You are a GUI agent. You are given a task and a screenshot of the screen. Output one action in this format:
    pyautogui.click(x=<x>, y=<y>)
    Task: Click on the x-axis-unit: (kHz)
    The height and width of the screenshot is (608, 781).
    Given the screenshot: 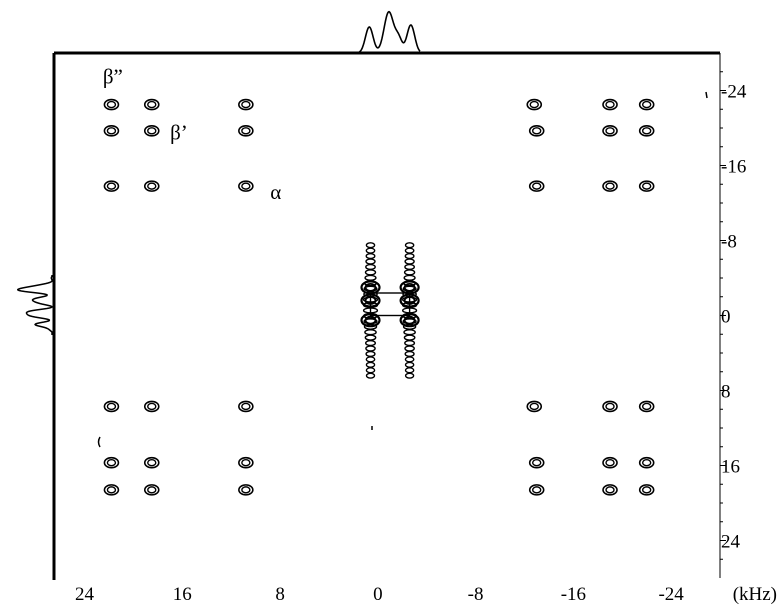 What is the action you would take?
    pyautogui.click(x=755, y=594)
    